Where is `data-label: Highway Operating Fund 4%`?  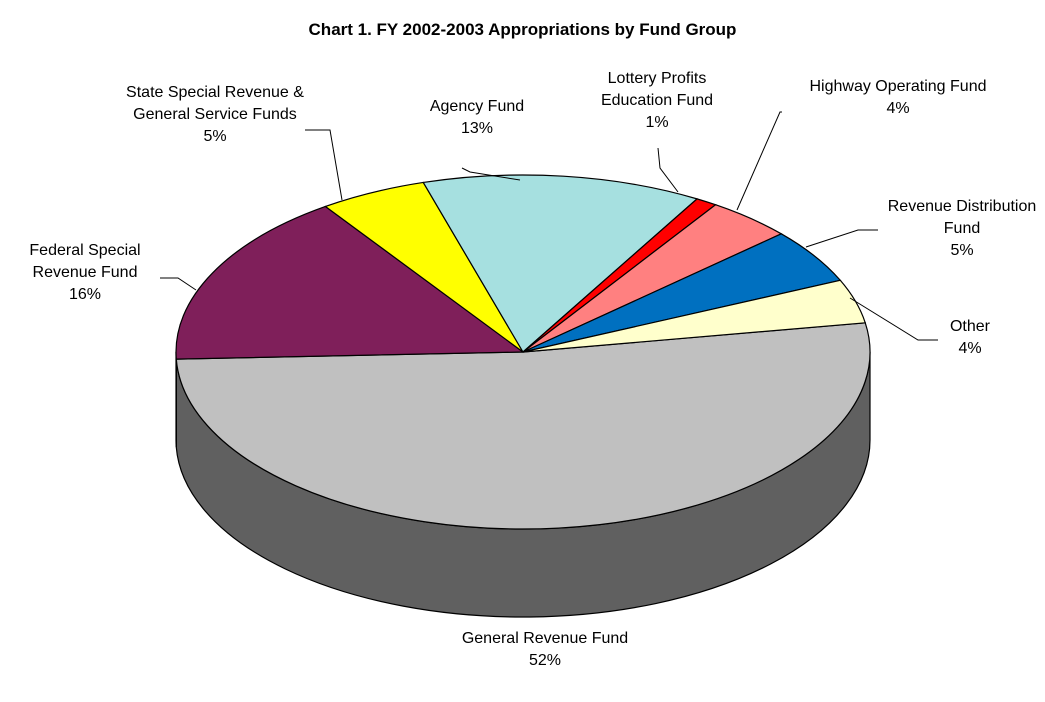
data-label: Highway Operating Fund 4% is located at coordinates (898, 98).